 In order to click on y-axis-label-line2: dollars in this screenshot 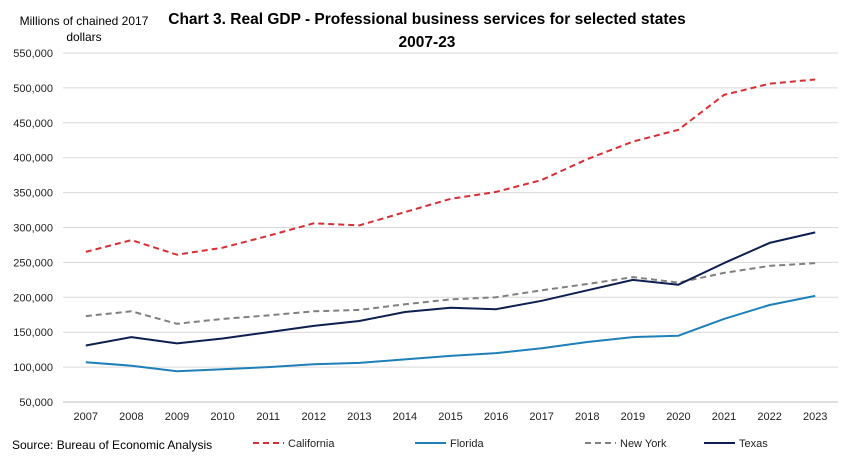, I will do `click(84, 37)`.